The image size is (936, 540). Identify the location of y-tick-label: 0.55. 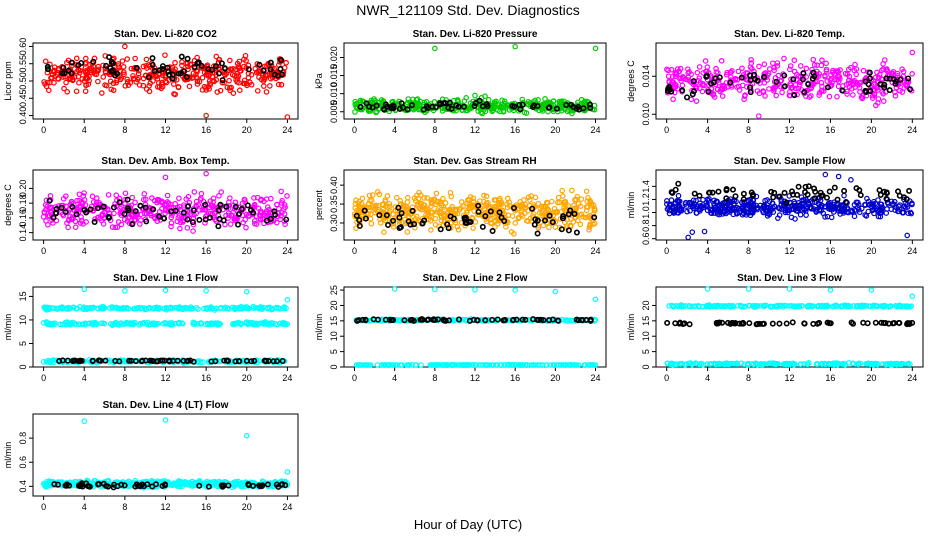
(23, 64).